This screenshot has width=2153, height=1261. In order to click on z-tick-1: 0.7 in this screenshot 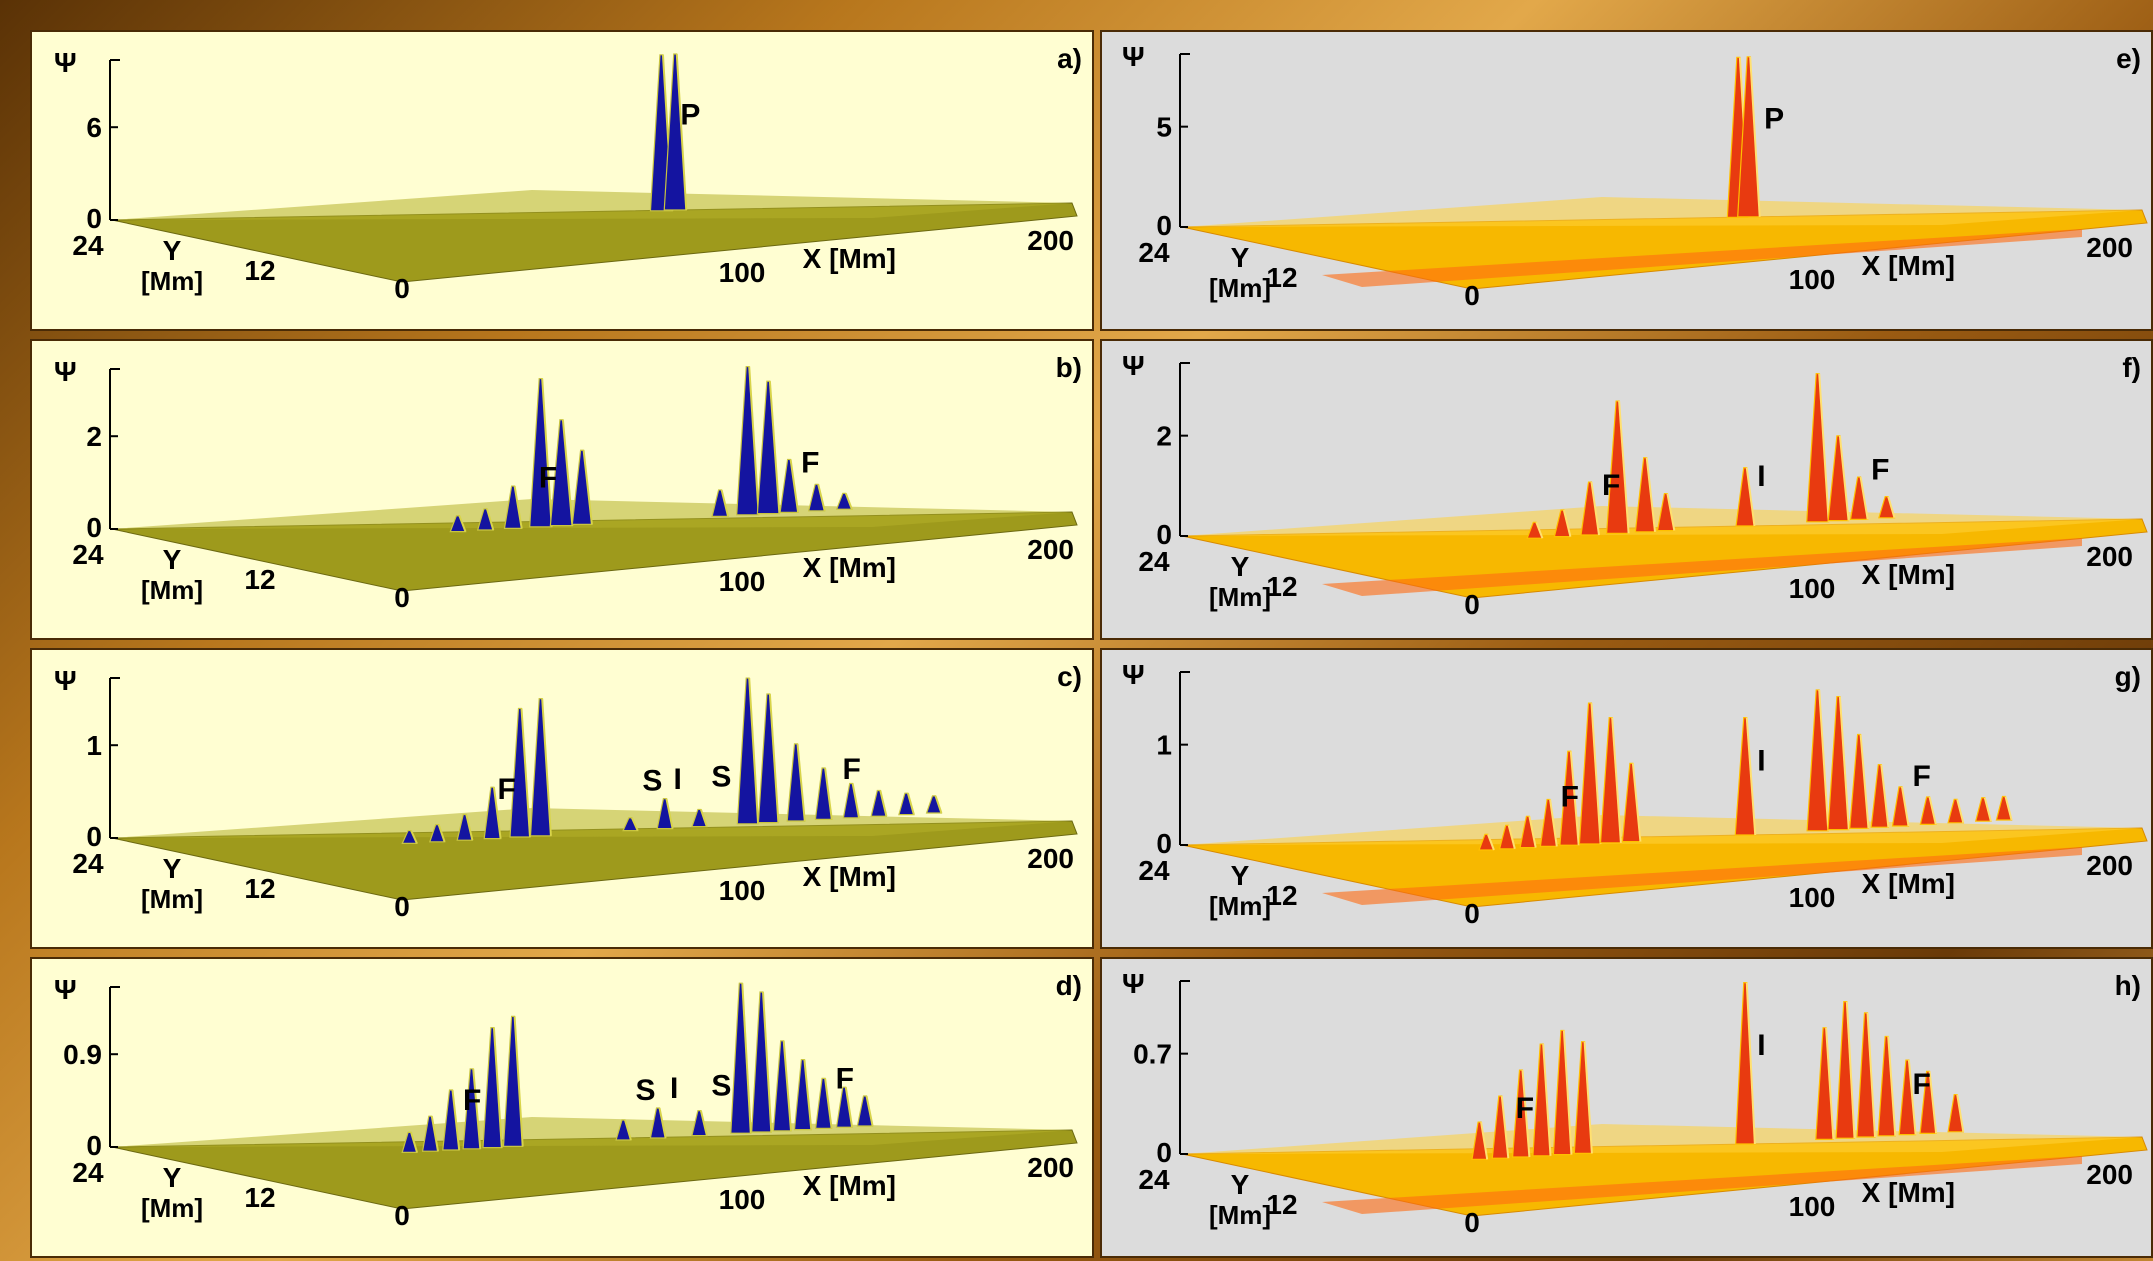, I will do `click(1152, 1054)`.